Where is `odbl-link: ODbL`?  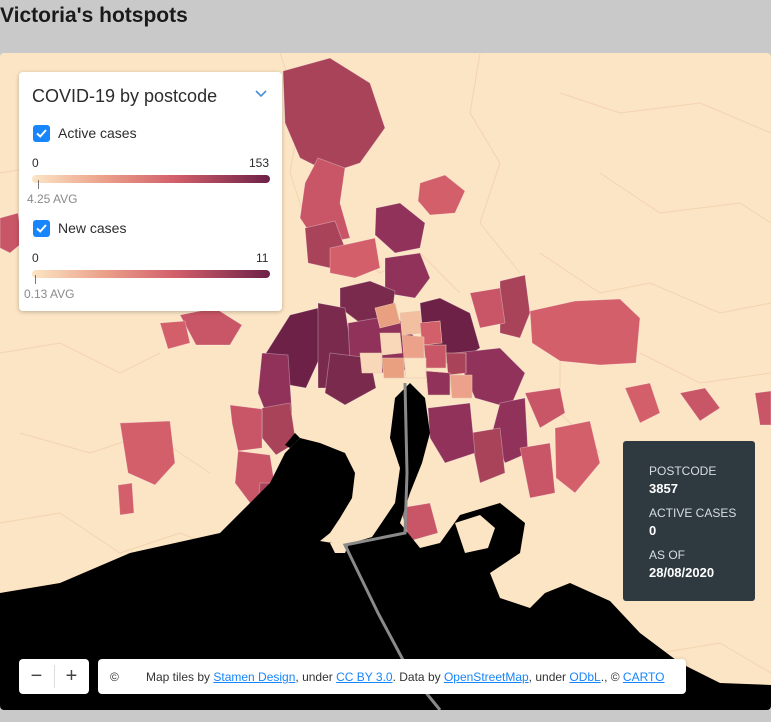
odbl-link: ODbL is located at coordinates (585, 677).